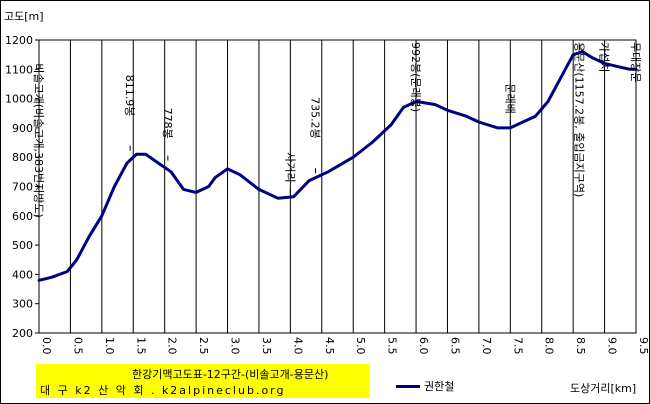 This screenshot has width=650, height=404. What do you see at coordinates (604, 57) in the screenshot?
I see `annotation-label: 가섭치` at bounding box center [604, 57].